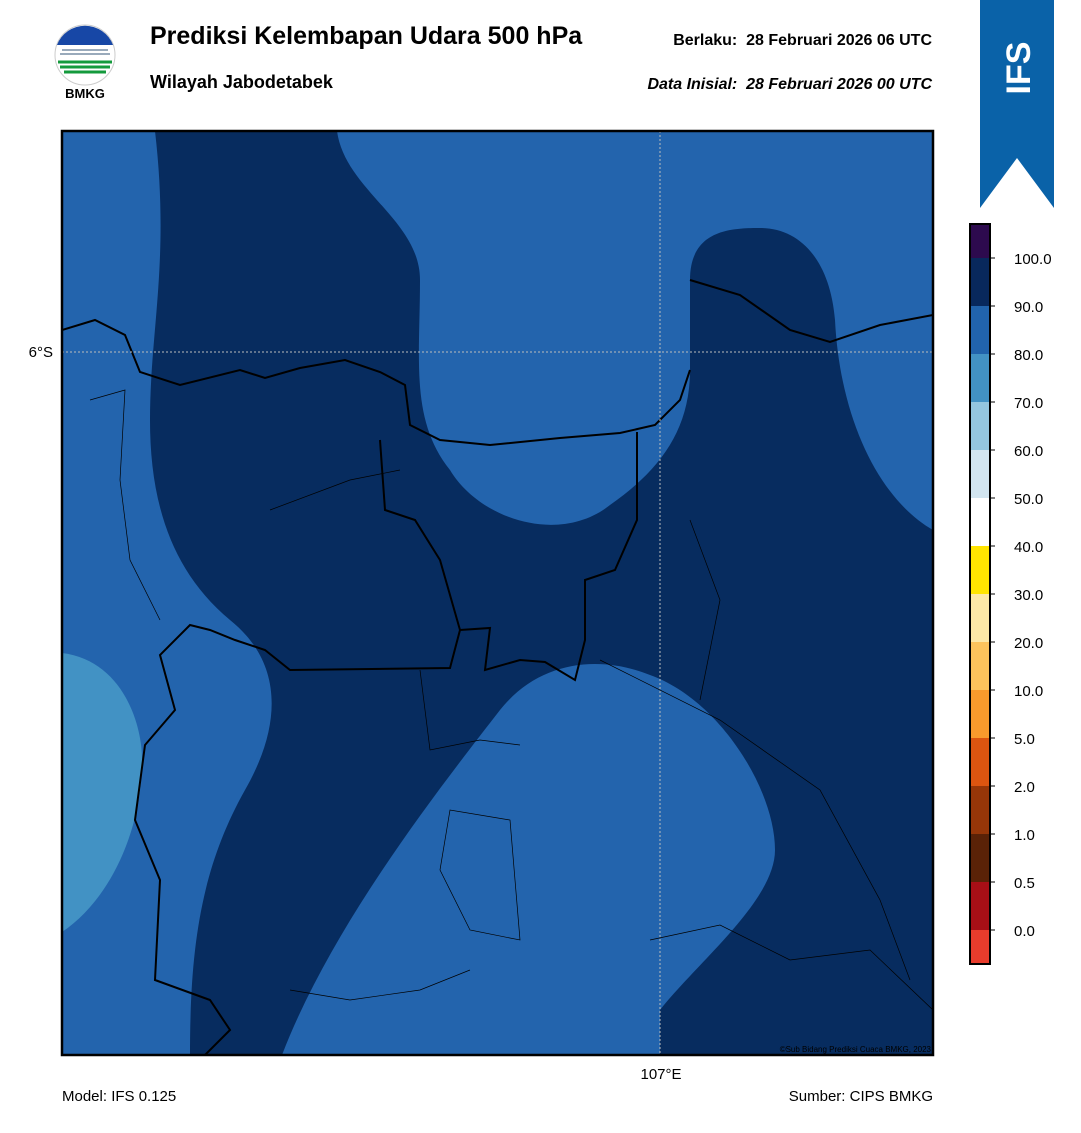 The image size is (1081, 1133). What do you see at coordinates (119, 1096) in the screenshot?
I see `footer-model: Model: IFS 0.125` at bounding box center [119, 1096].